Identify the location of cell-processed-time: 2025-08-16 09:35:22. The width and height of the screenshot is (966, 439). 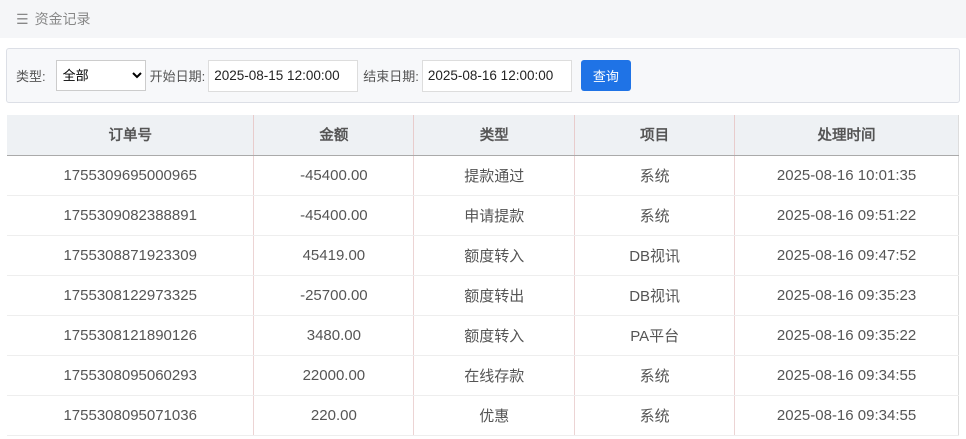
(846, 335).